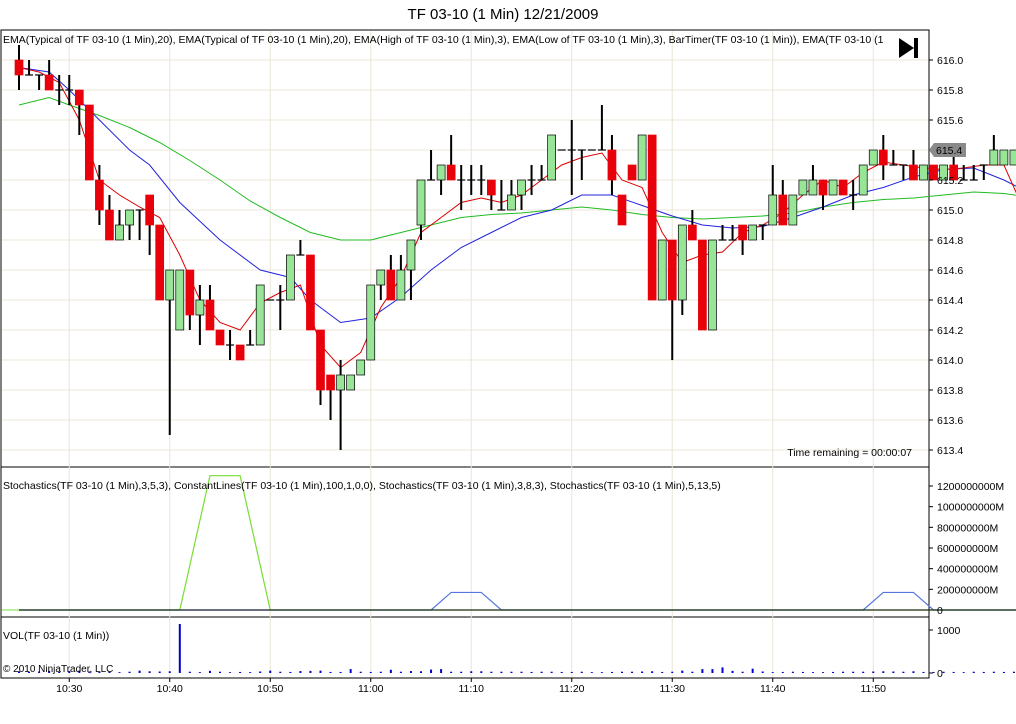 The height and width of the screenshot is (724, 1016). Describe the element at coordinates (516, 648) in the screenshot. I see `volume-bars` at that location.